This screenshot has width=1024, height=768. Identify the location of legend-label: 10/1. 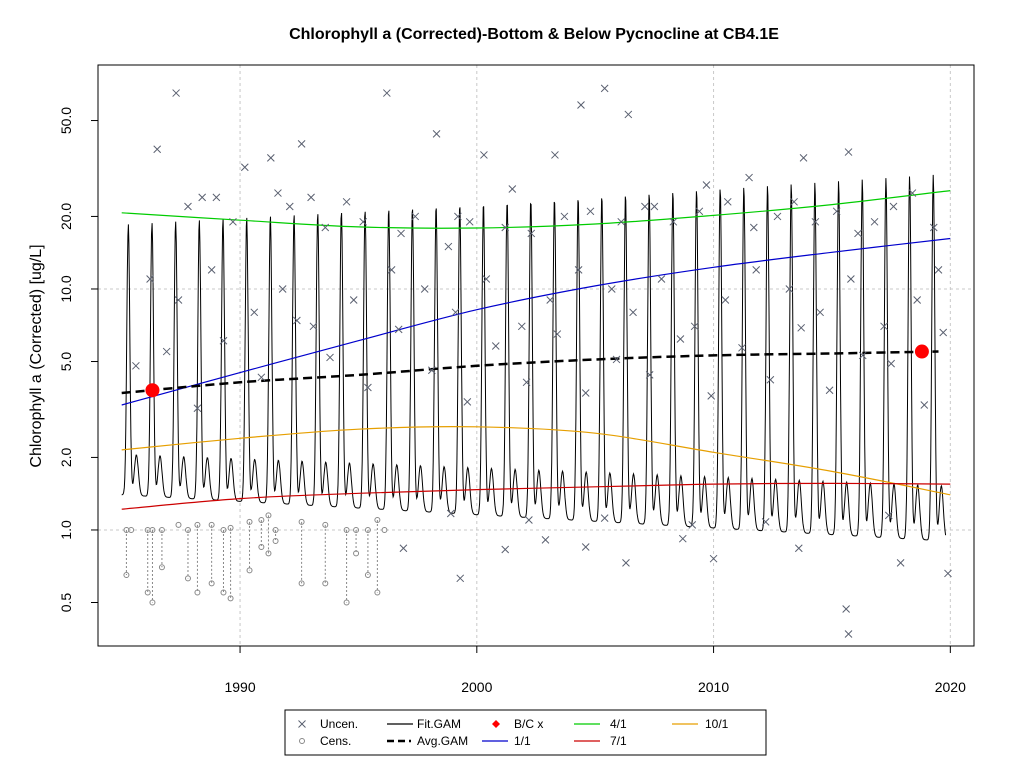
(717, 724).